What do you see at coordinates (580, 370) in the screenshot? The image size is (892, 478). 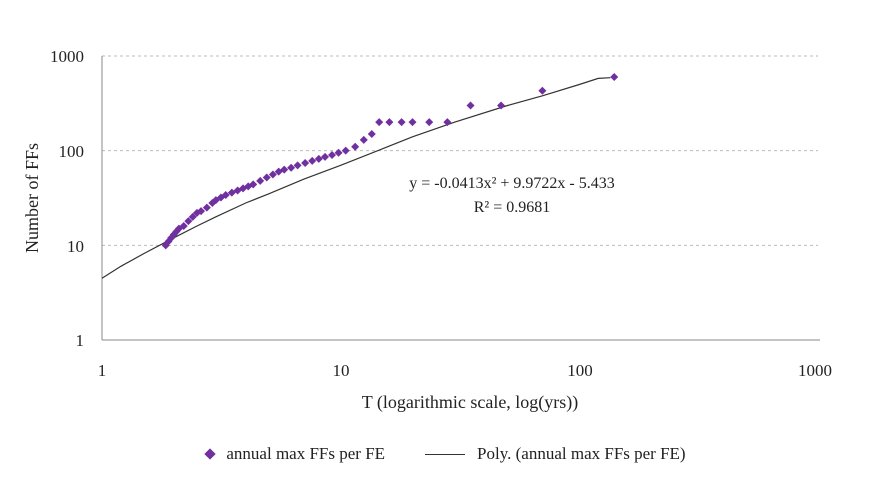 I see `x-tick-100: 100` at bounding box center [580, 370].